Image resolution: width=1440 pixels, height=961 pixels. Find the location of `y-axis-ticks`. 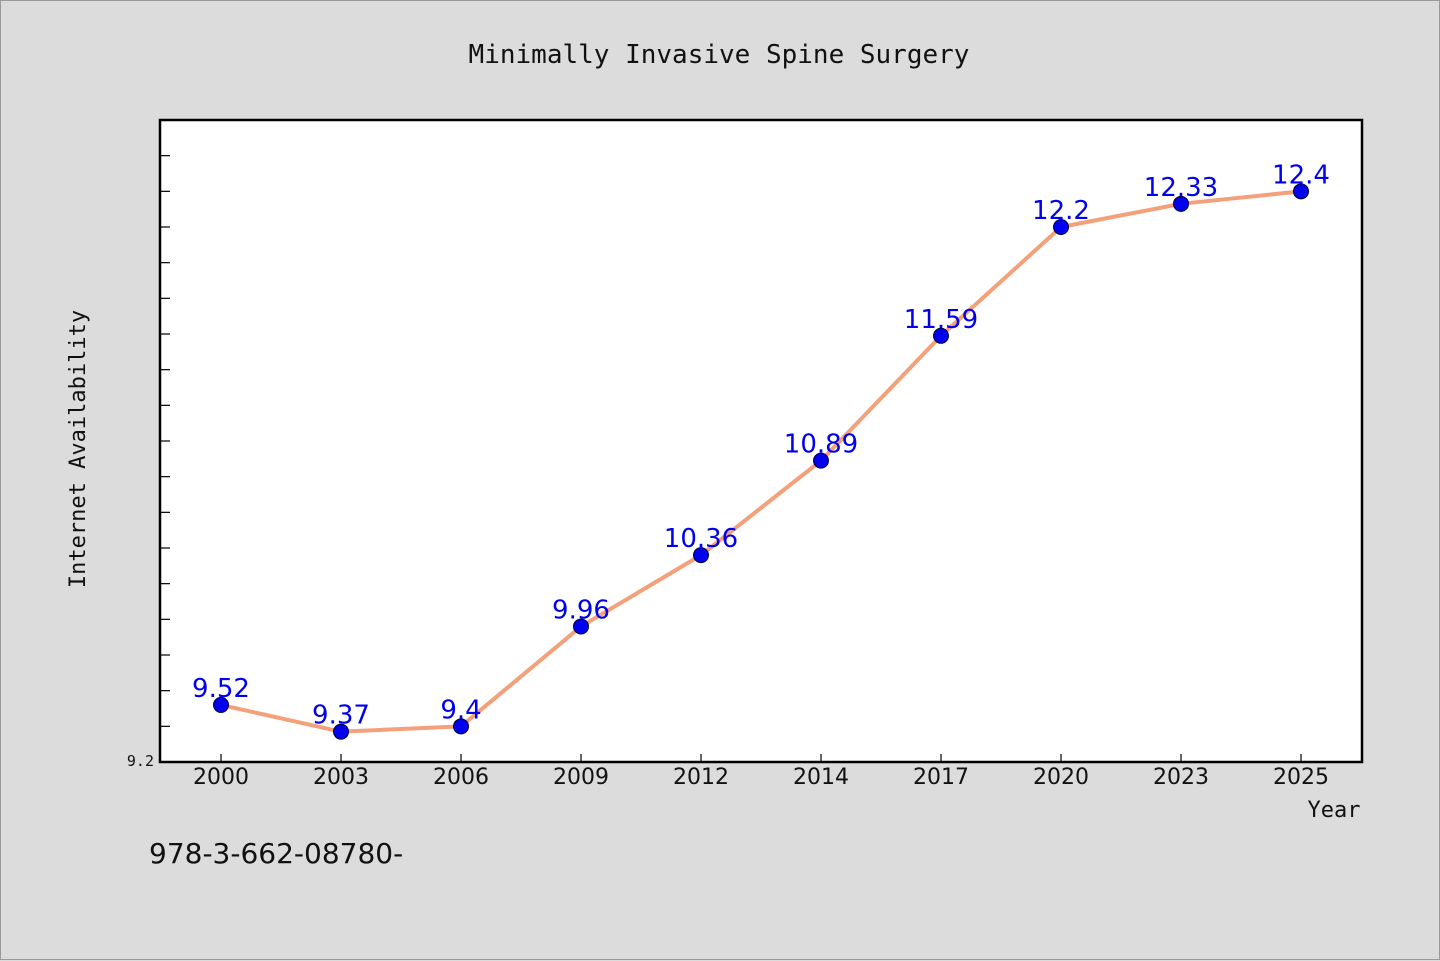

y-axis-ticks is located at coordinates (165, 441).